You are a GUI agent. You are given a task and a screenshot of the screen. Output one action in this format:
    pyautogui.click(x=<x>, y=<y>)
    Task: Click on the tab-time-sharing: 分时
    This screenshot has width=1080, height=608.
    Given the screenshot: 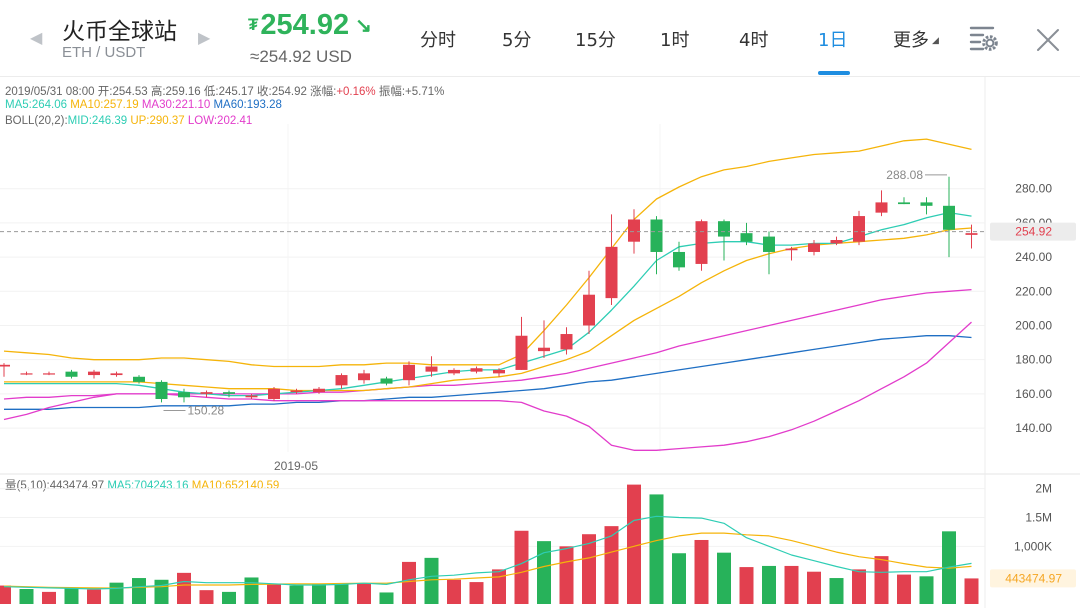 What is the action you would take?
    pyautogui.click(x=438, y=40)
    